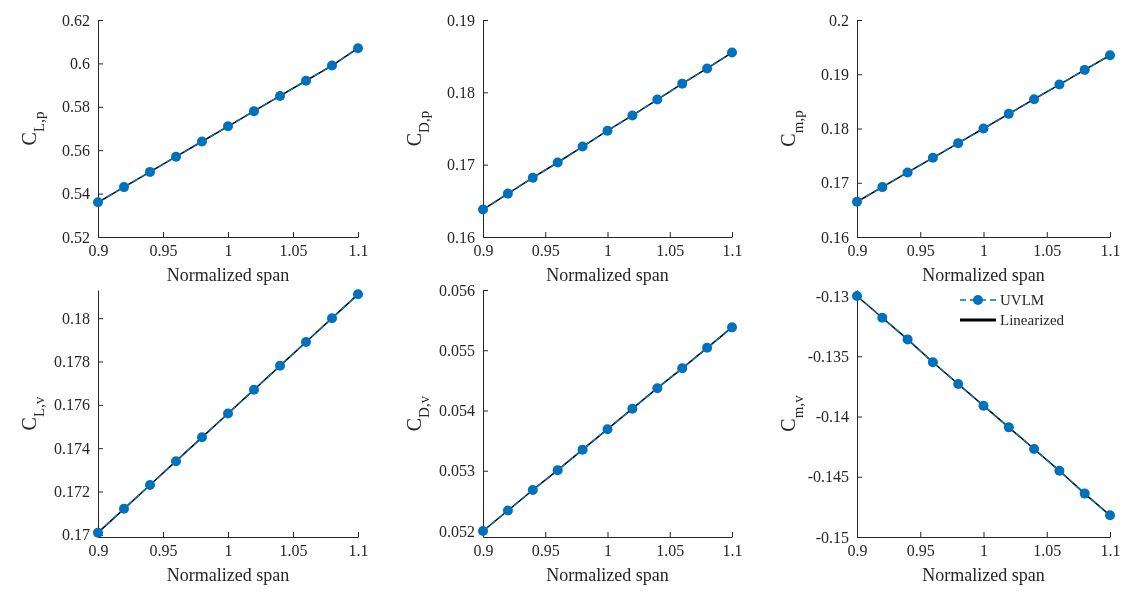  I want to click on legend-label: Linearized, so click(1032, 320).